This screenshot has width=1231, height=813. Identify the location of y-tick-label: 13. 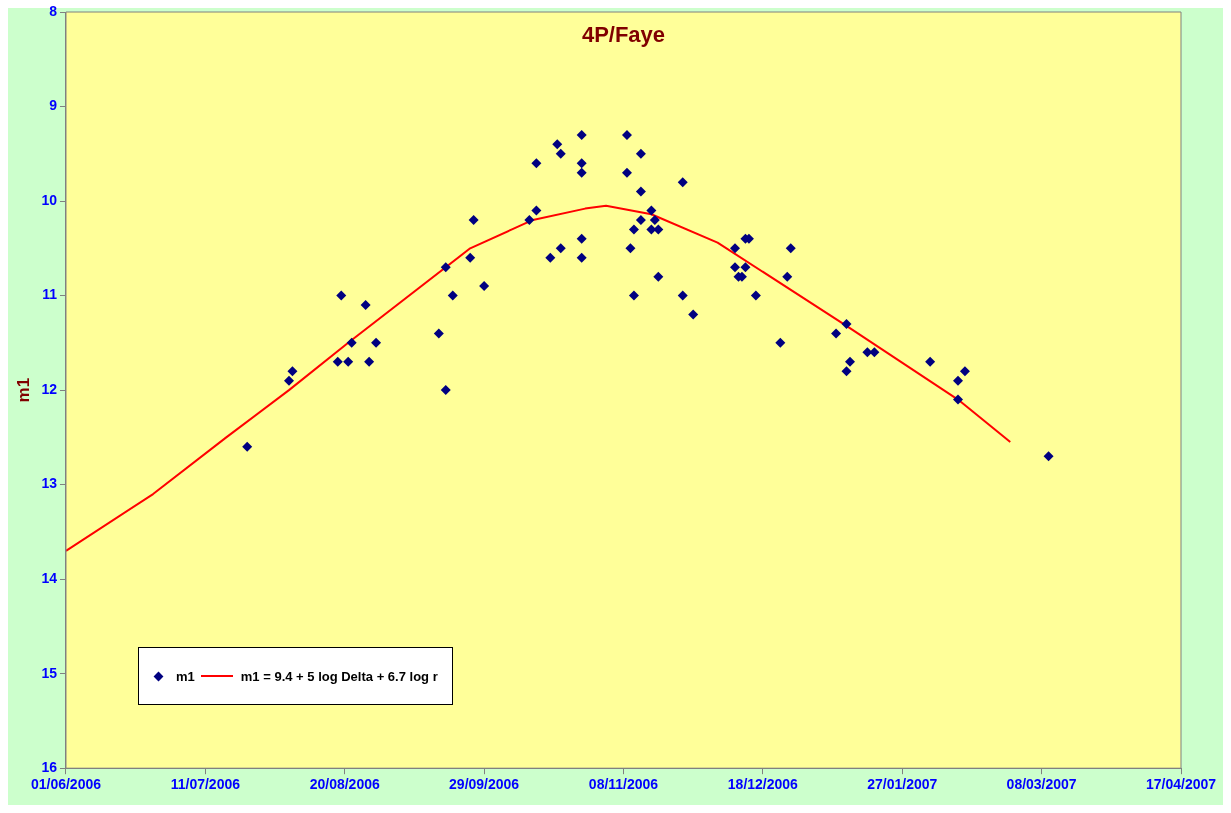
(49, 483).